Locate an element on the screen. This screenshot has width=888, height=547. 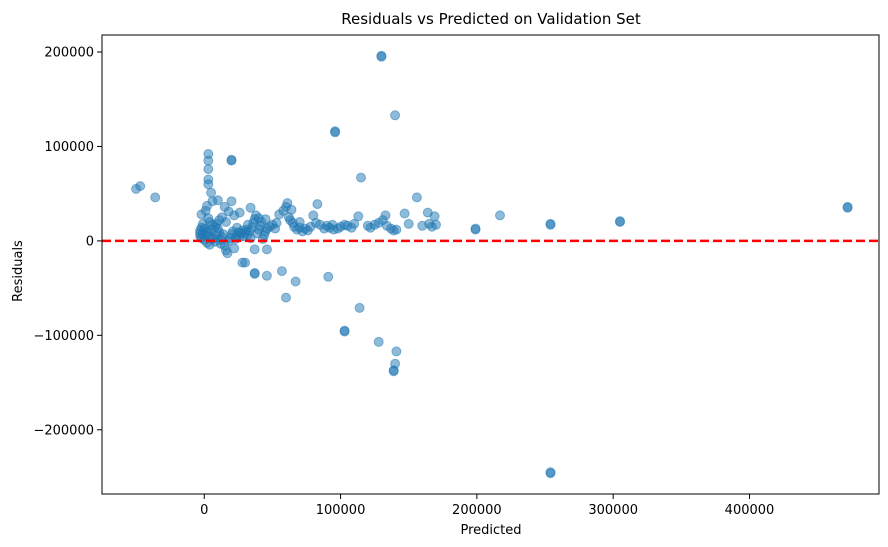
x-tick-label: 100000 is located at coordinates (341, 510).